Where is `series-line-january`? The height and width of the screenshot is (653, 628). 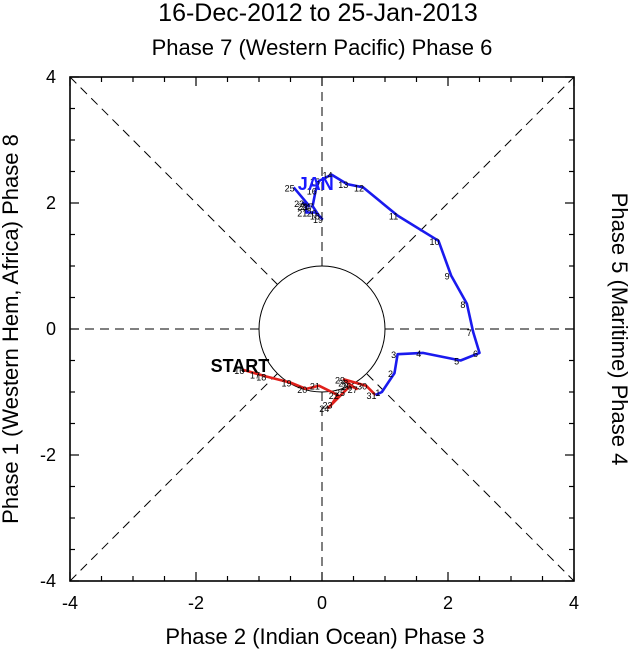 series-line-january is located at coordinates (386, 285).